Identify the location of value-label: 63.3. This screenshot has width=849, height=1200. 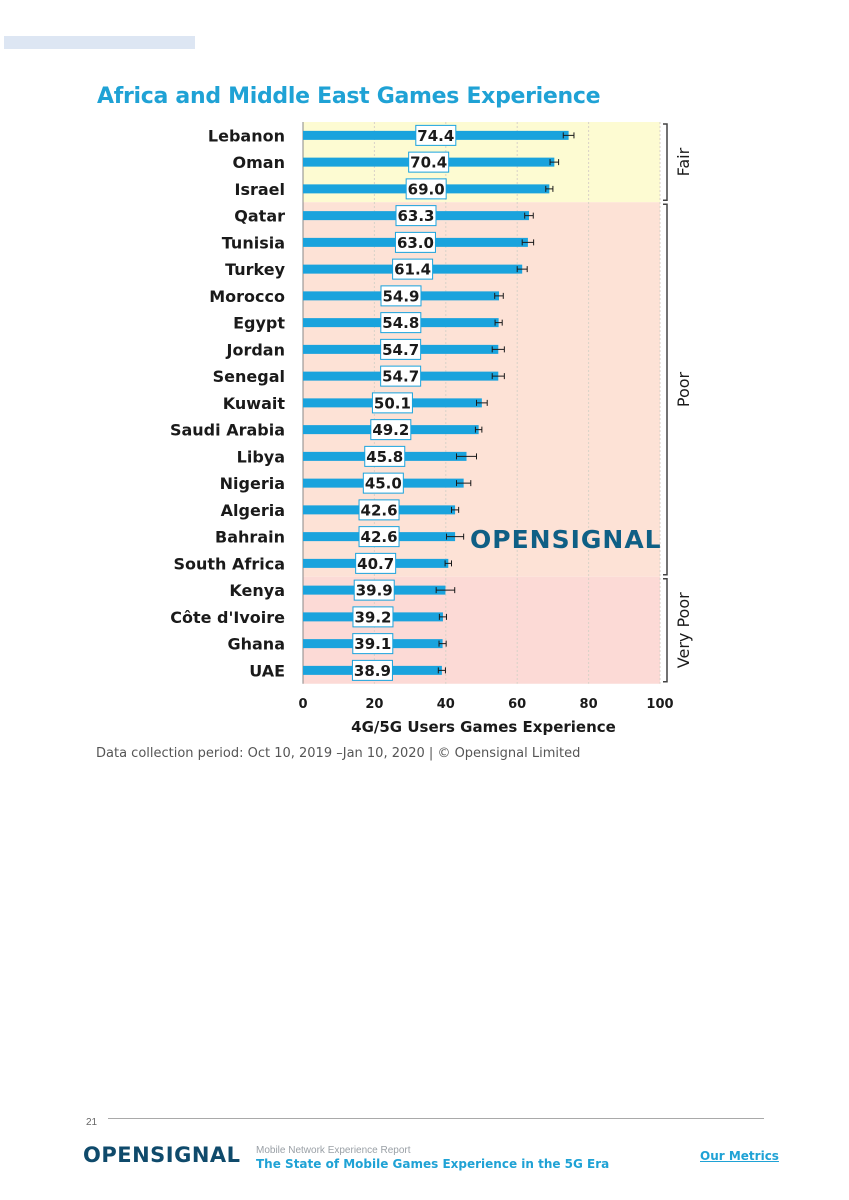
(415, 216).